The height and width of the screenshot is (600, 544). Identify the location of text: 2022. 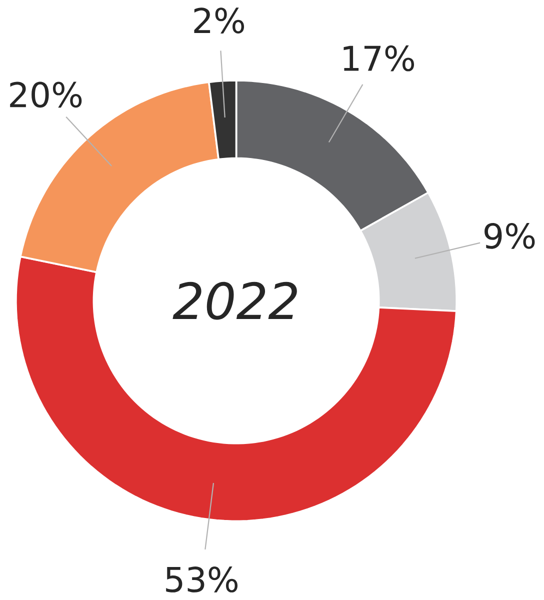
(234, 301).